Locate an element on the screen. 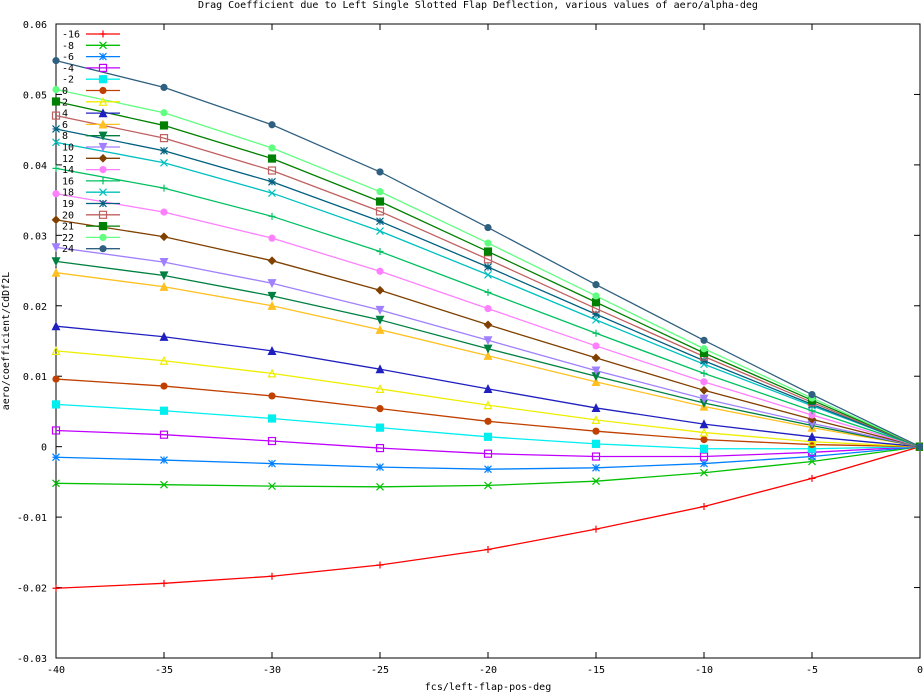 The width and height of the screenshot is (923, 693). x-axis-label: fcs/left-flap-pos-deg is located at coordinates (488, 687).